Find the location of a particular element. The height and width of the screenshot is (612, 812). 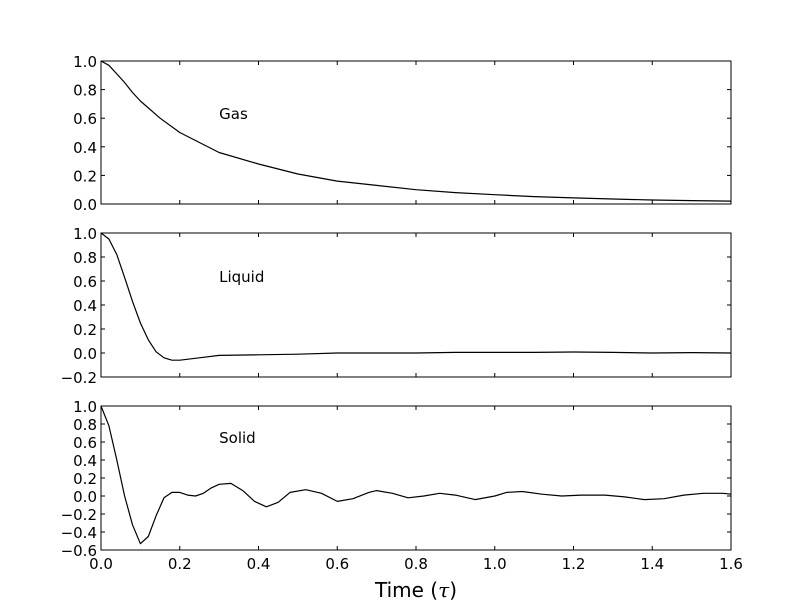

x-tick-label: 0.6 is located at coordinates (337, 564).